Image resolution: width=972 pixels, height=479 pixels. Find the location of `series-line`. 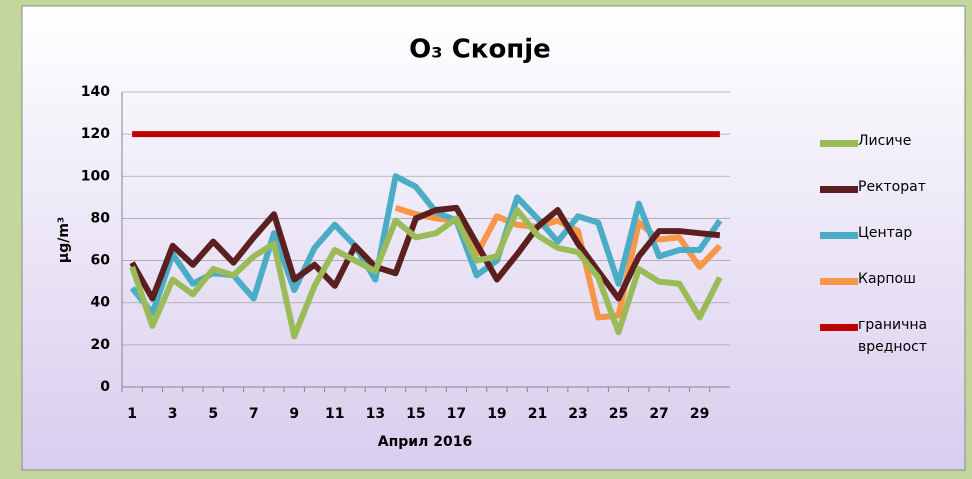

series-line is located at coordinates (425, 253).